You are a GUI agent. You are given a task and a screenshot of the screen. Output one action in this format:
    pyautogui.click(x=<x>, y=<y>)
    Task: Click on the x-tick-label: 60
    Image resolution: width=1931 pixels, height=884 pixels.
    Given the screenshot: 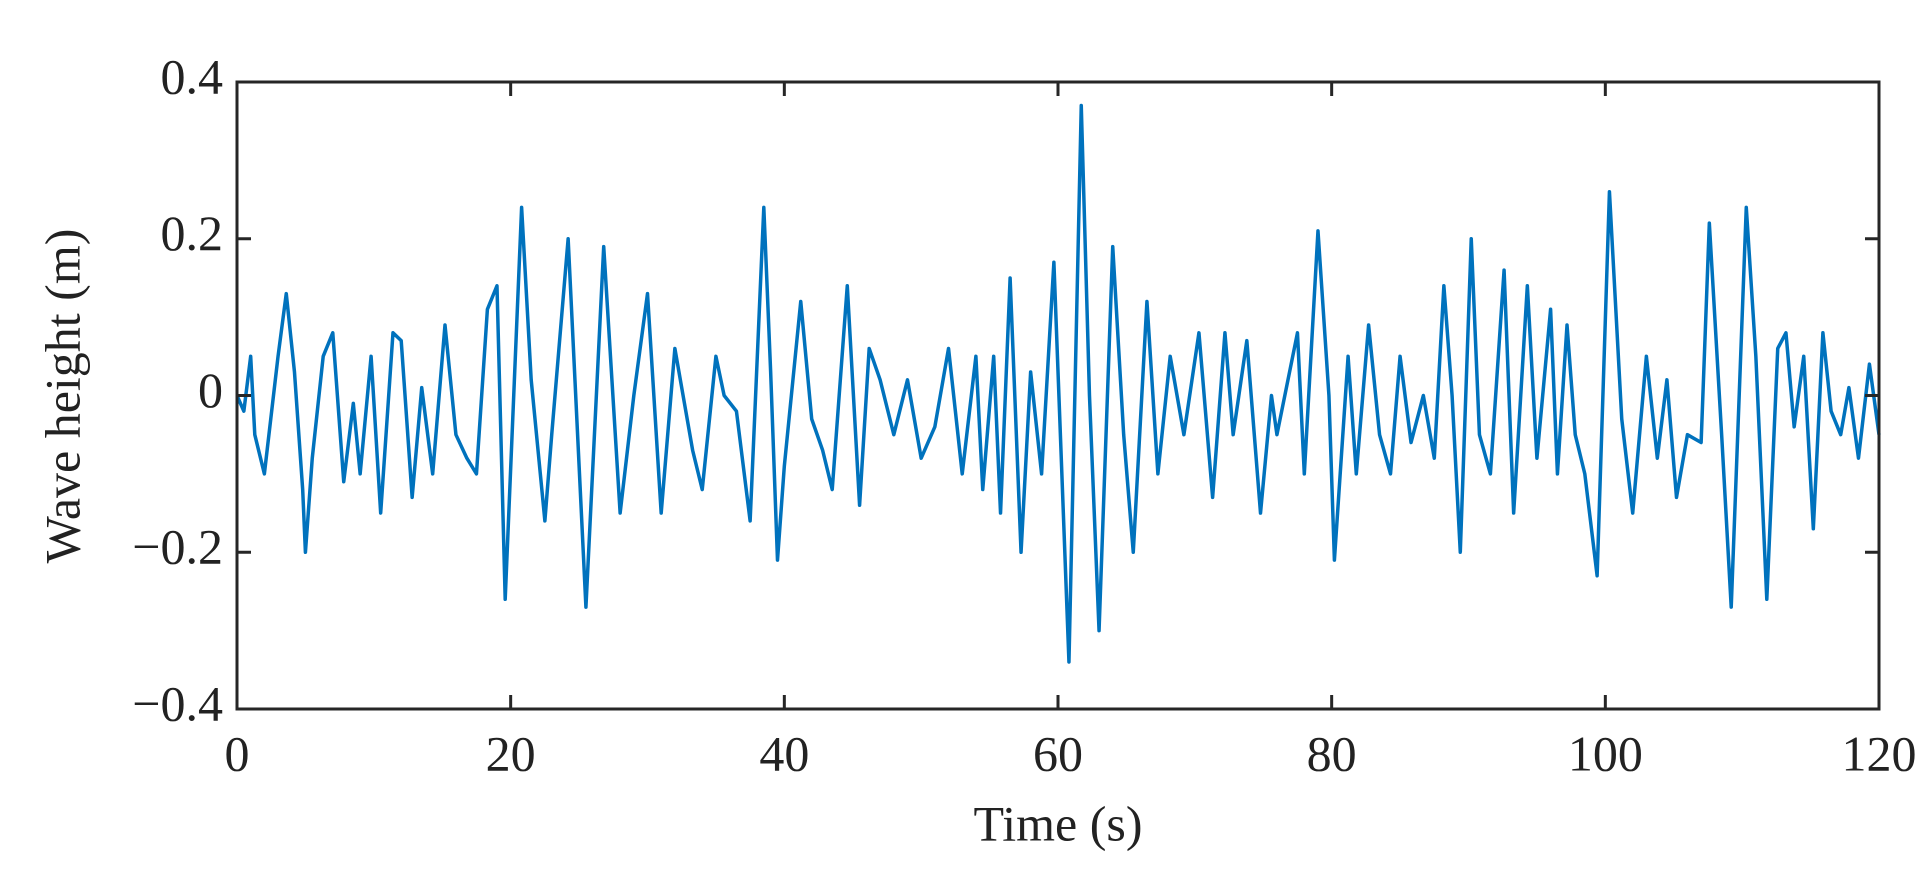 What is the action you would take?
    pyautogui.click(x=1058, y=753)
    